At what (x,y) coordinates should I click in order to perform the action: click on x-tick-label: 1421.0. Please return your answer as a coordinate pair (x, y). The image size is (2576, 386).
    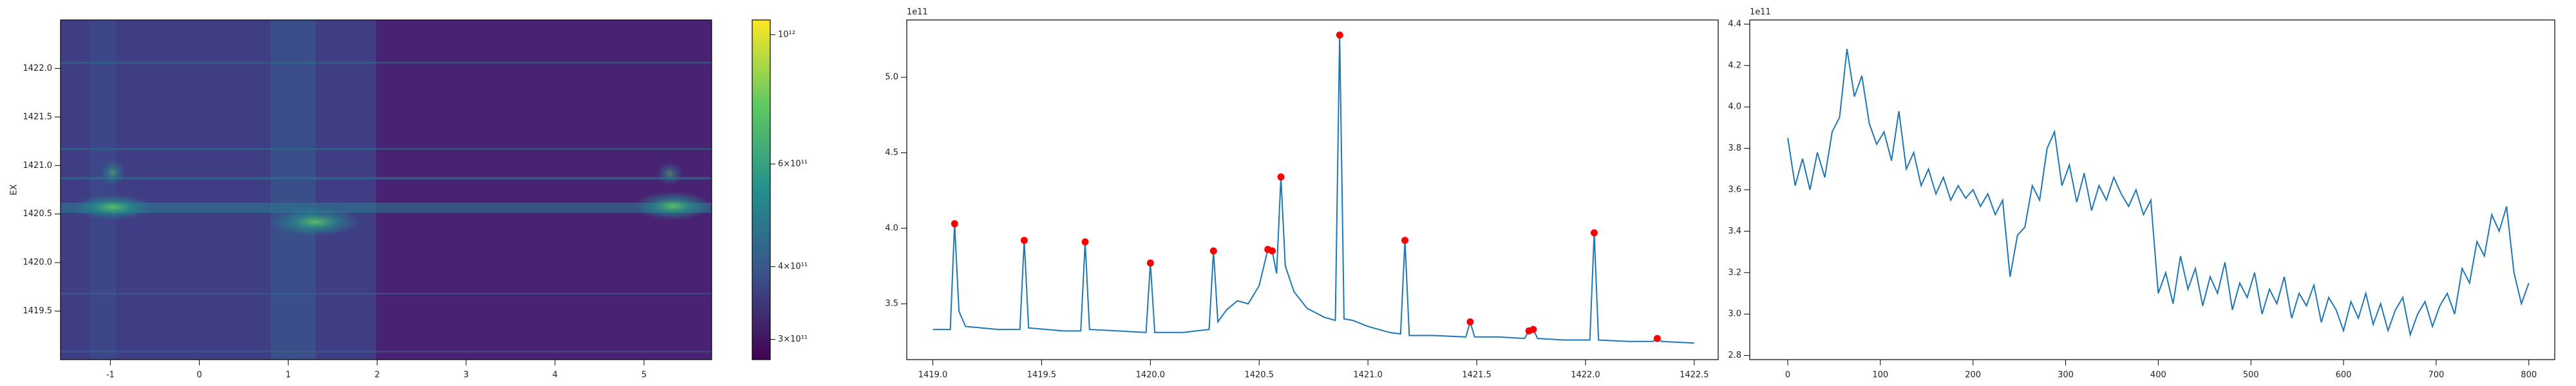
    Looking at the image, I should click on (1368, 375).